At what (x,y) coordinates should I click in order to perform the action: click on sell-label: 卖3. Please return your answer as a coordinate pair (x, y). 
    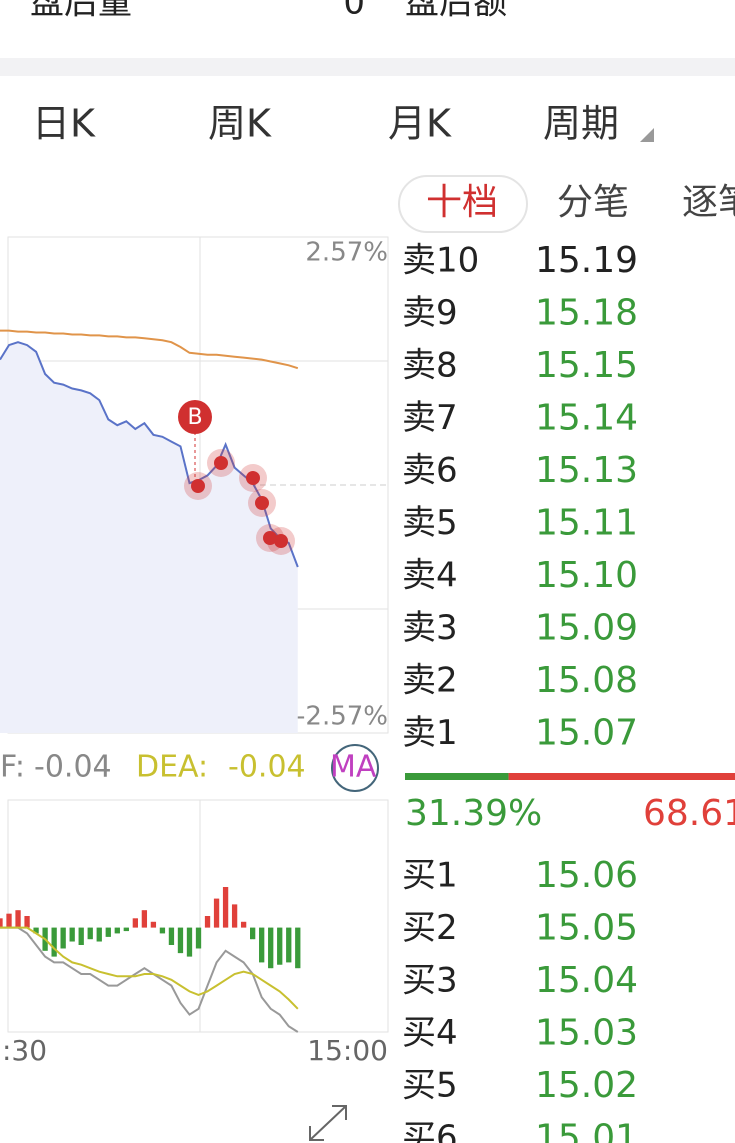
    Looking at the image, I should click on (430, 628).